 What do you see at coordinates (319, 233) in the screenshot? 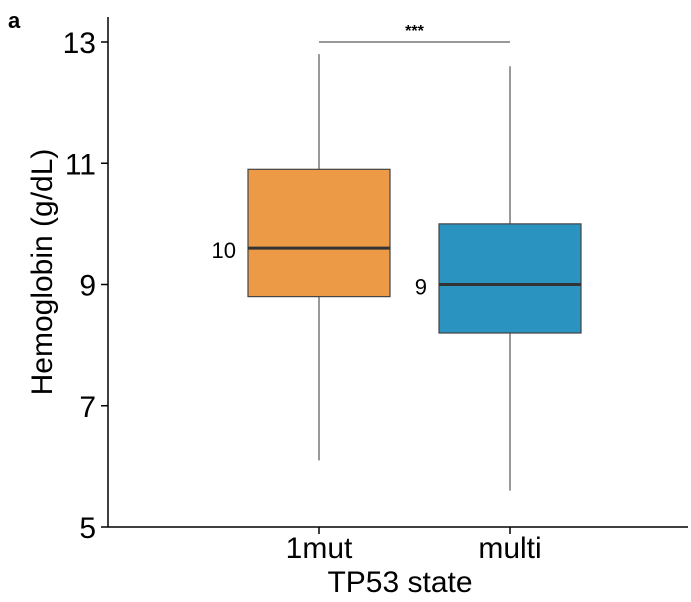
I see `box-1mut` at bounding box center [319, 233].